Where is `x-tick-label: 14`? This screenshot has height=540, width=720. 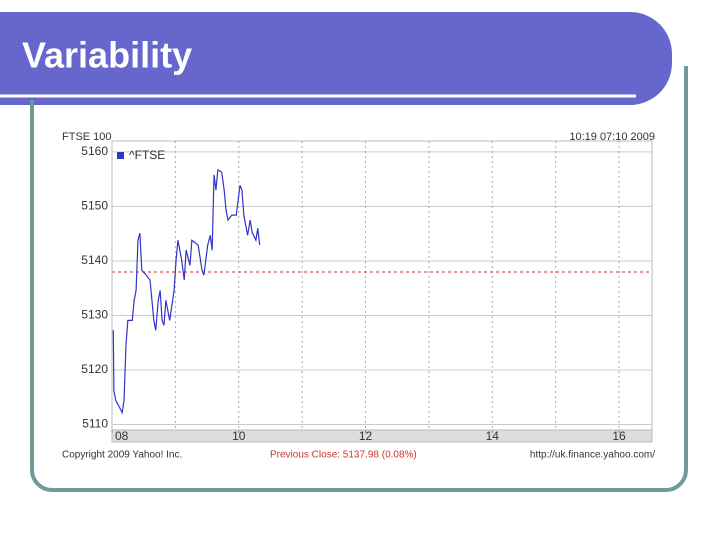 x-tick-label: 14 is located at coordinates (493, 436).